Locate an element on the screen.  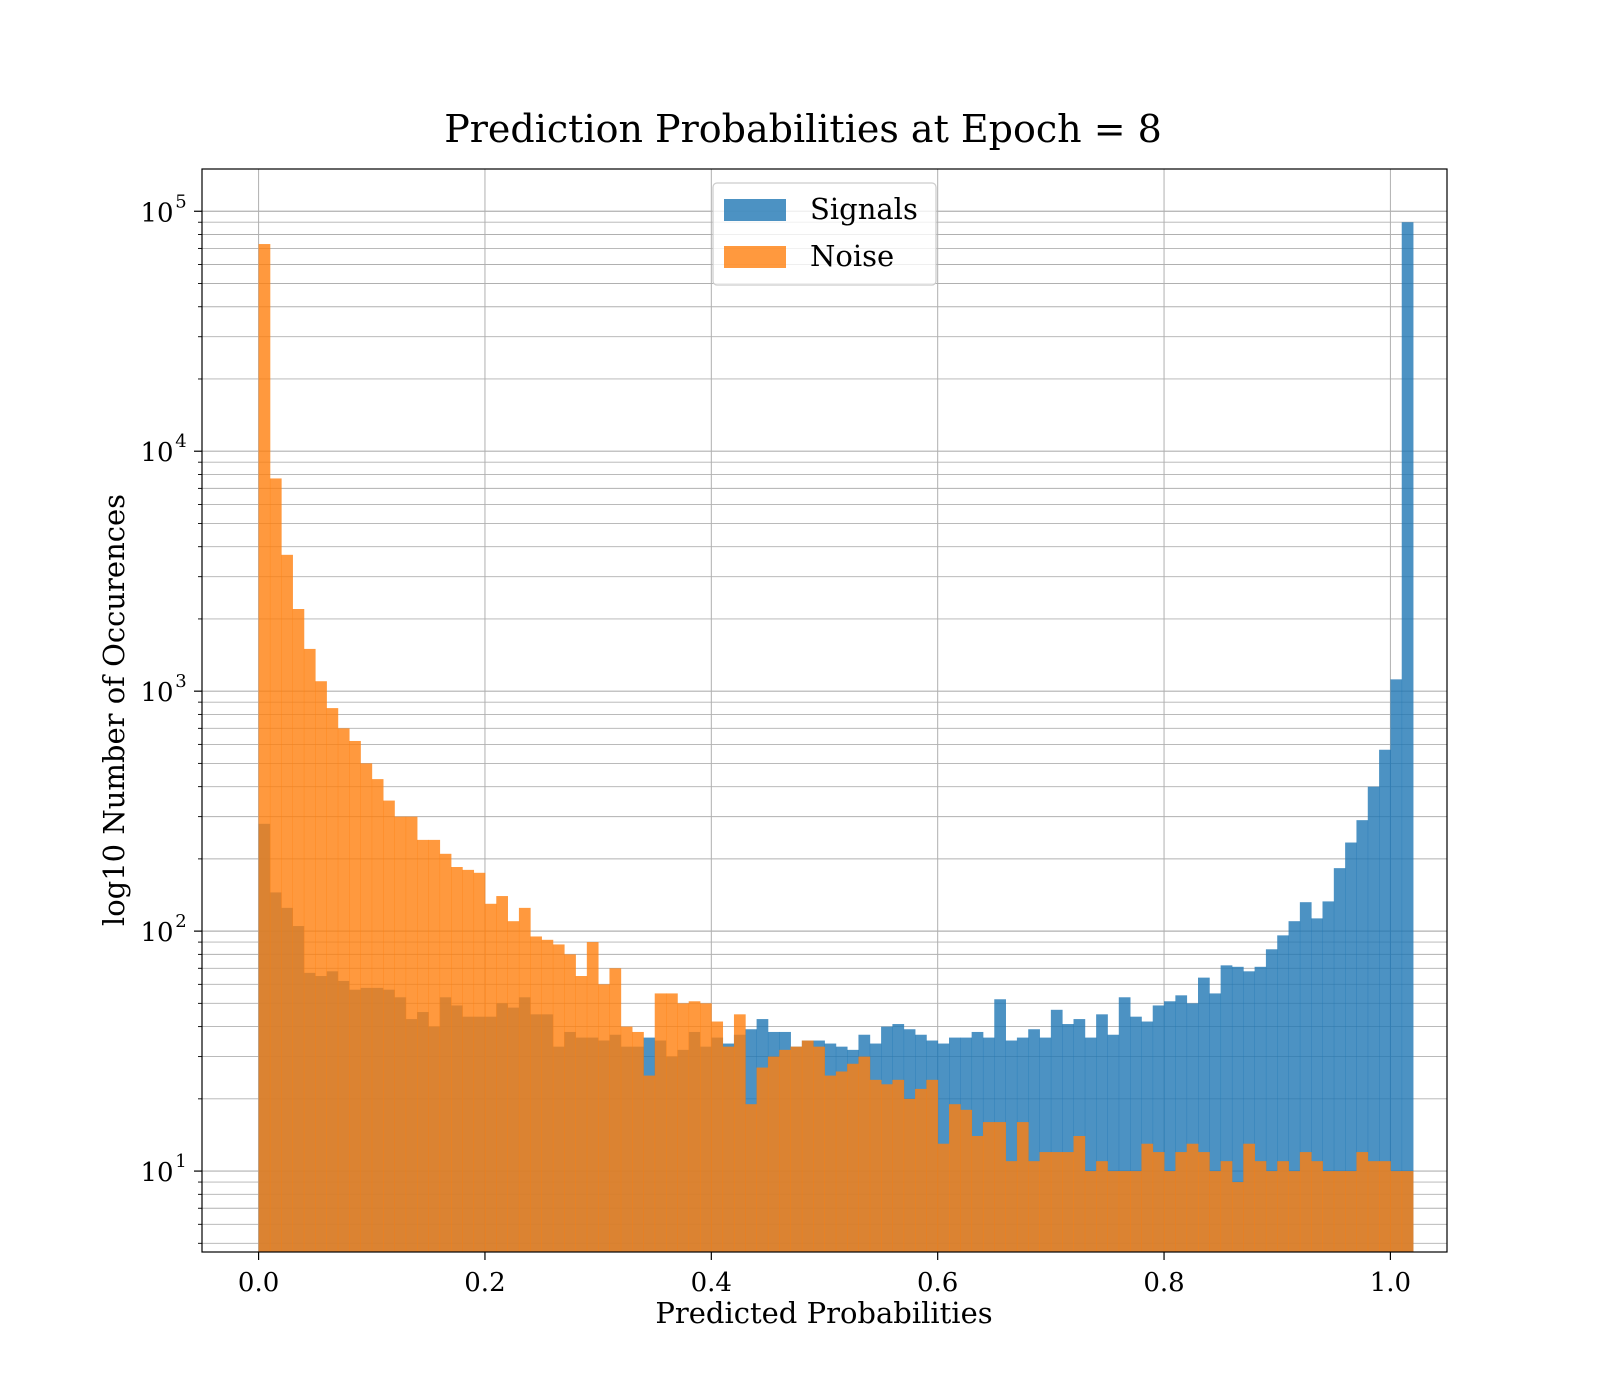
x-tick-label: 0.8 is located at coordinates (1163, 1283).